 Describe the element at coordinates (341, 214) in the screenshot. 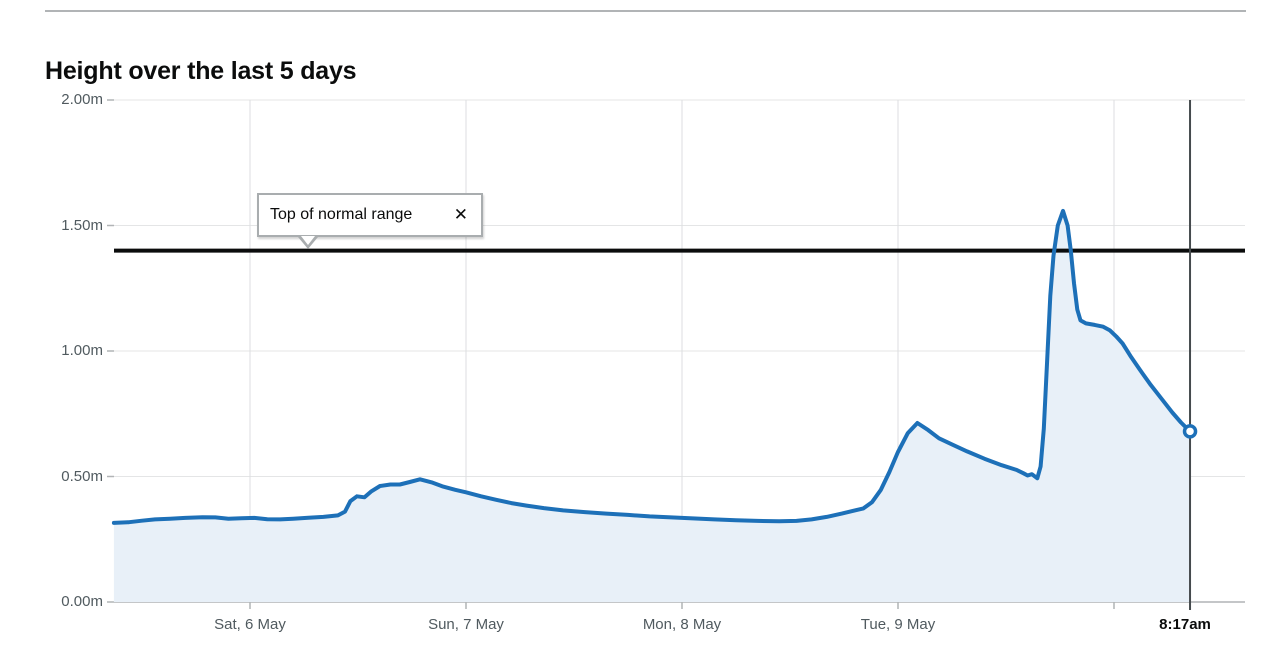

I see `threshold-tooltip-label: Top of normal range` at that location.